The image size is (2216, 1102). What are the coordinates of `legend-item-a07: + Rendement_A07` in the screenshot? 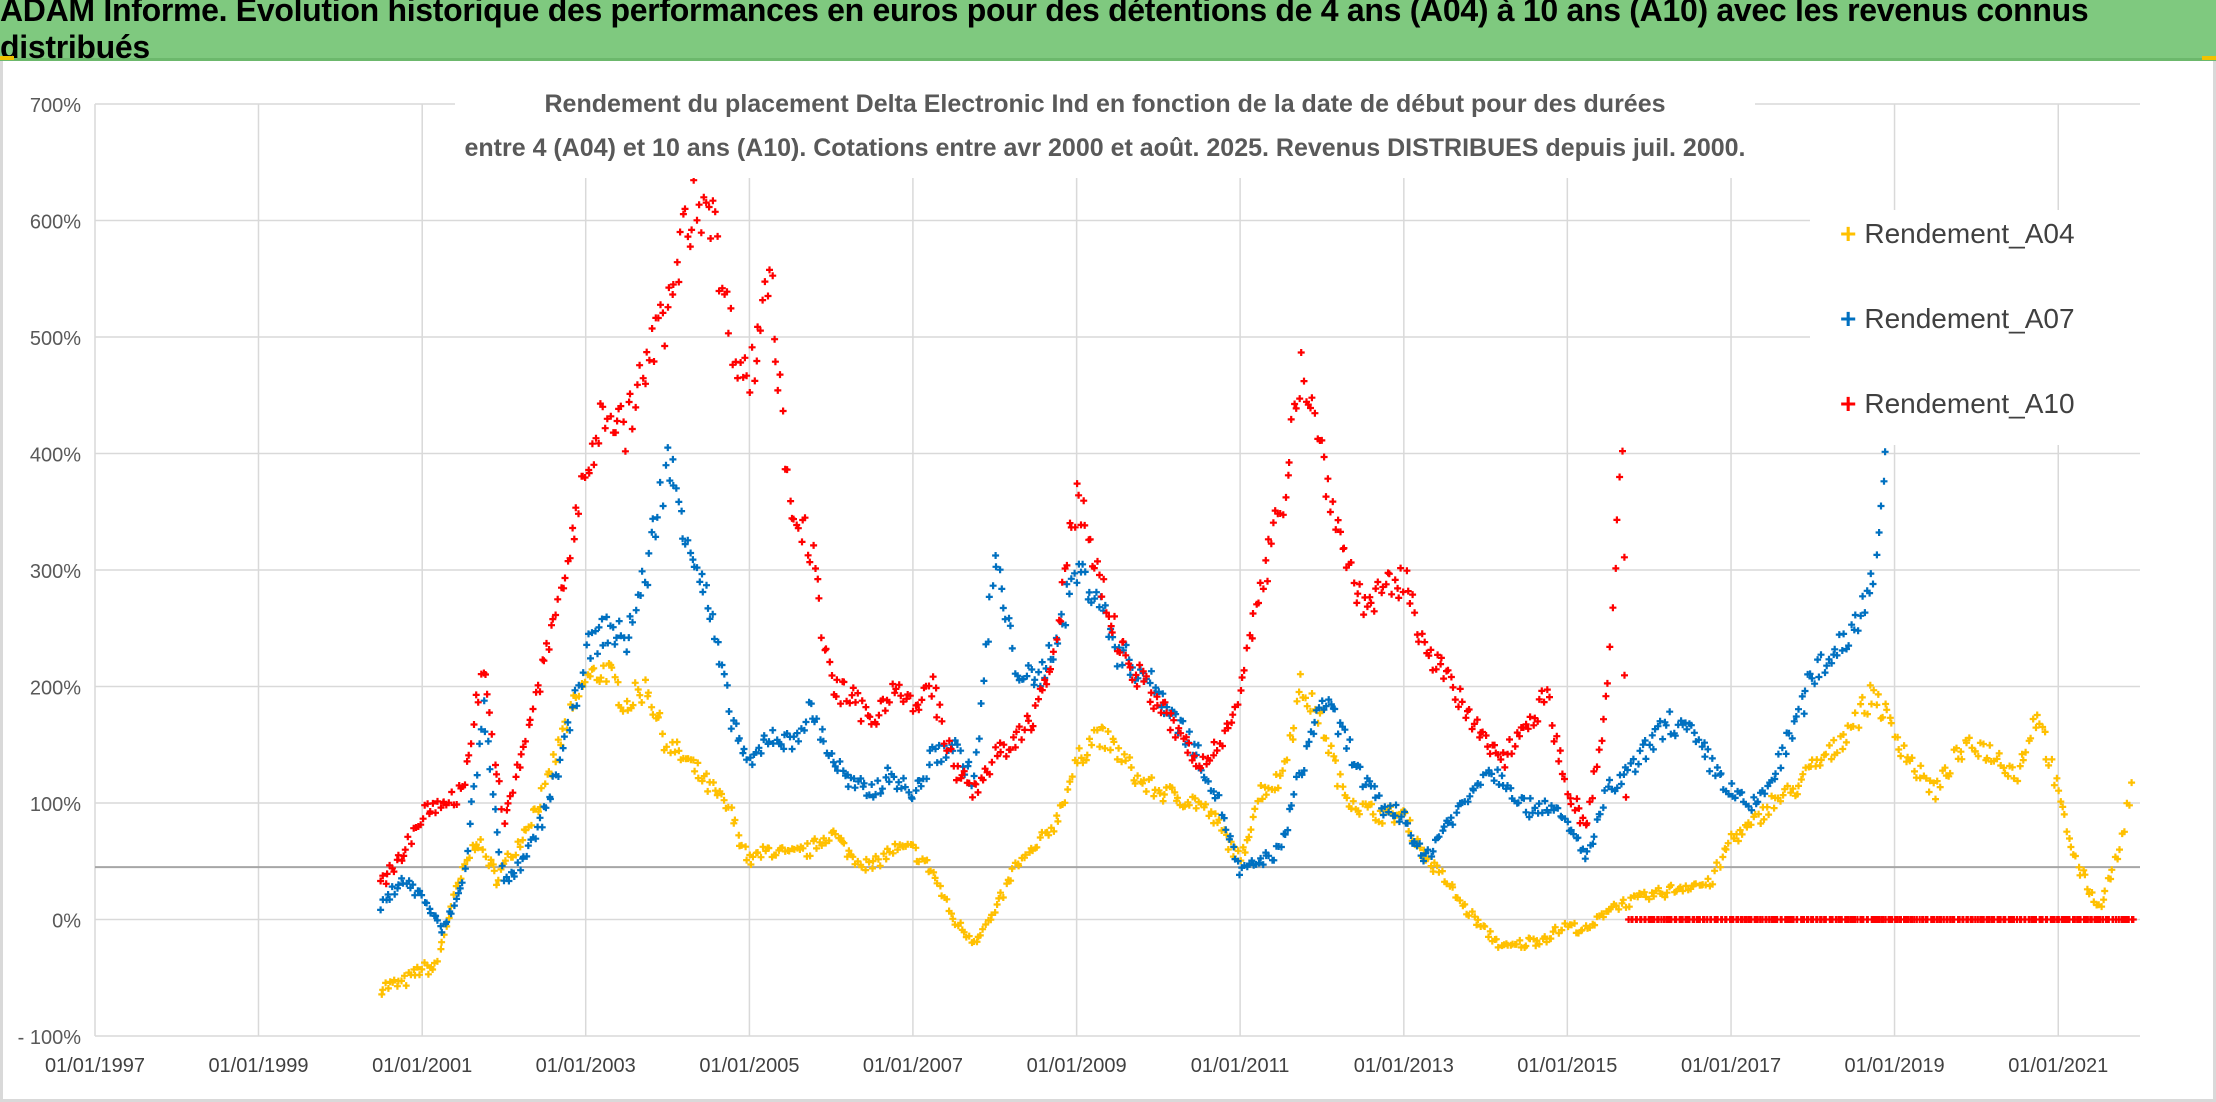 It's located at (1957, 319).